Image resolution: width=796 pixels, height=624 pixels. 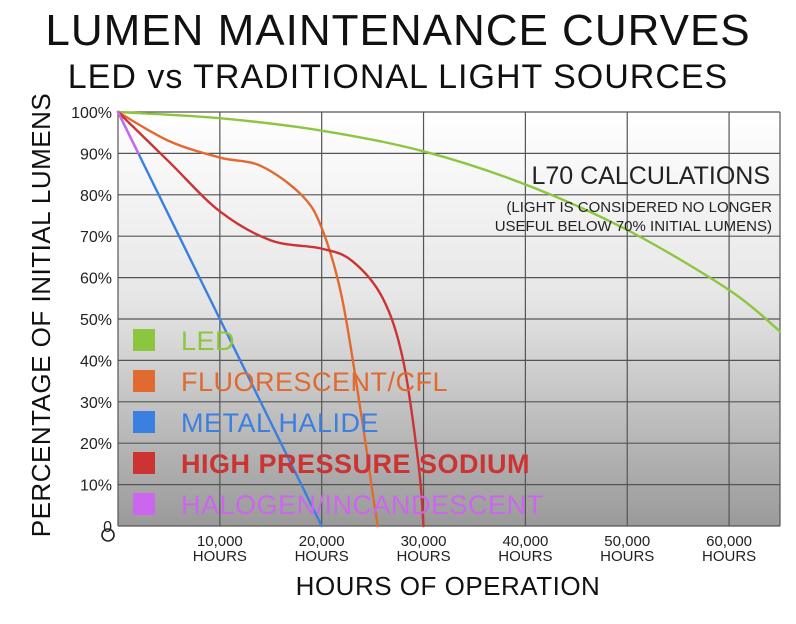 What do you see at coordinates (355, 464) in the screenshot?
I see `legend-label: HIGH PRESSURE SODIUM` at bounding box center [355, 464].